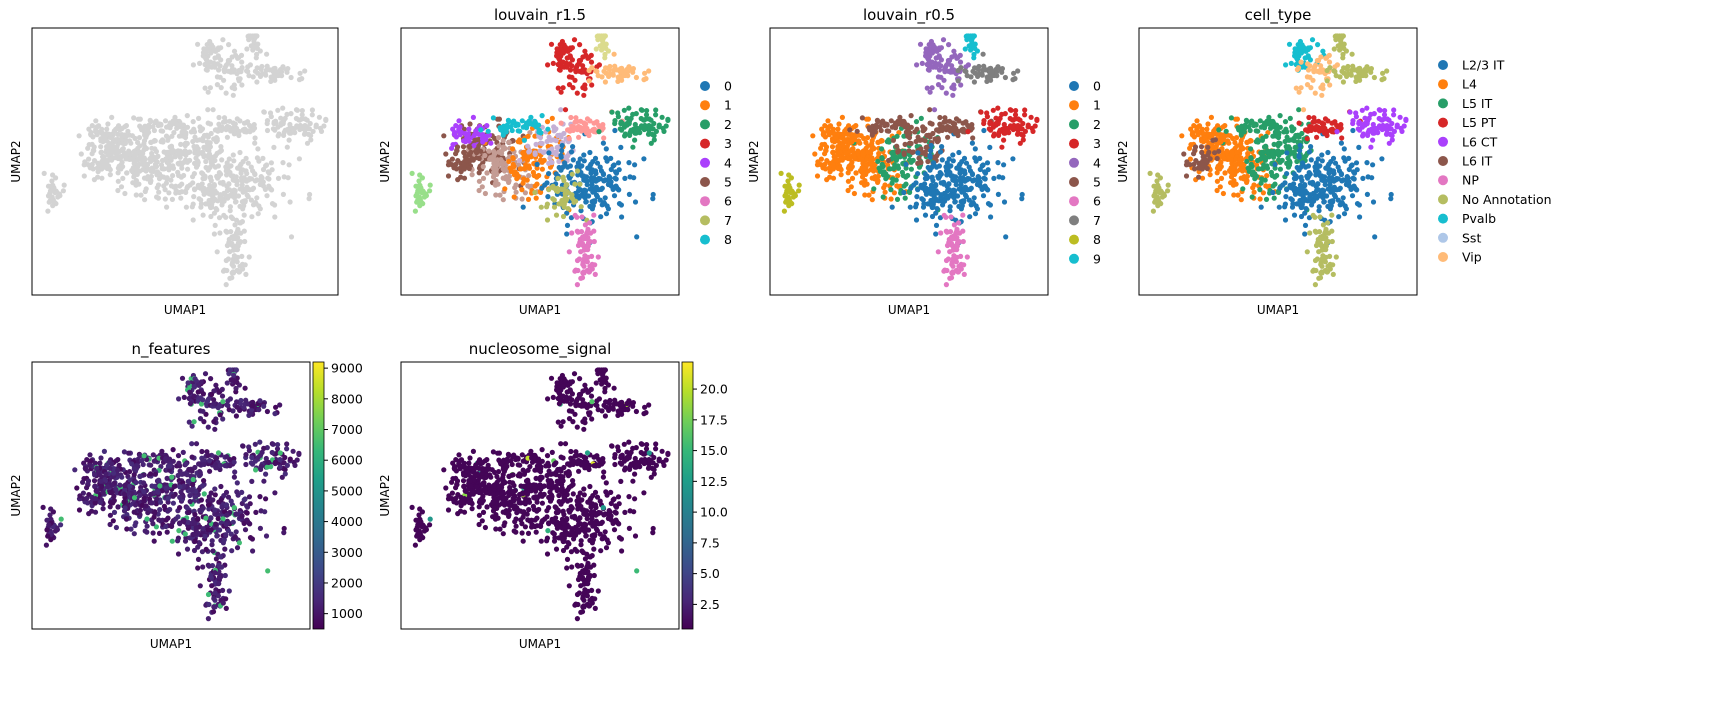 The height and width of the screenshot is (720, 1711). What do you see at coordinates (540, 310) in the screenshot?
I see `x-axis-label: UMAP1` at bounding box center [540, 310].